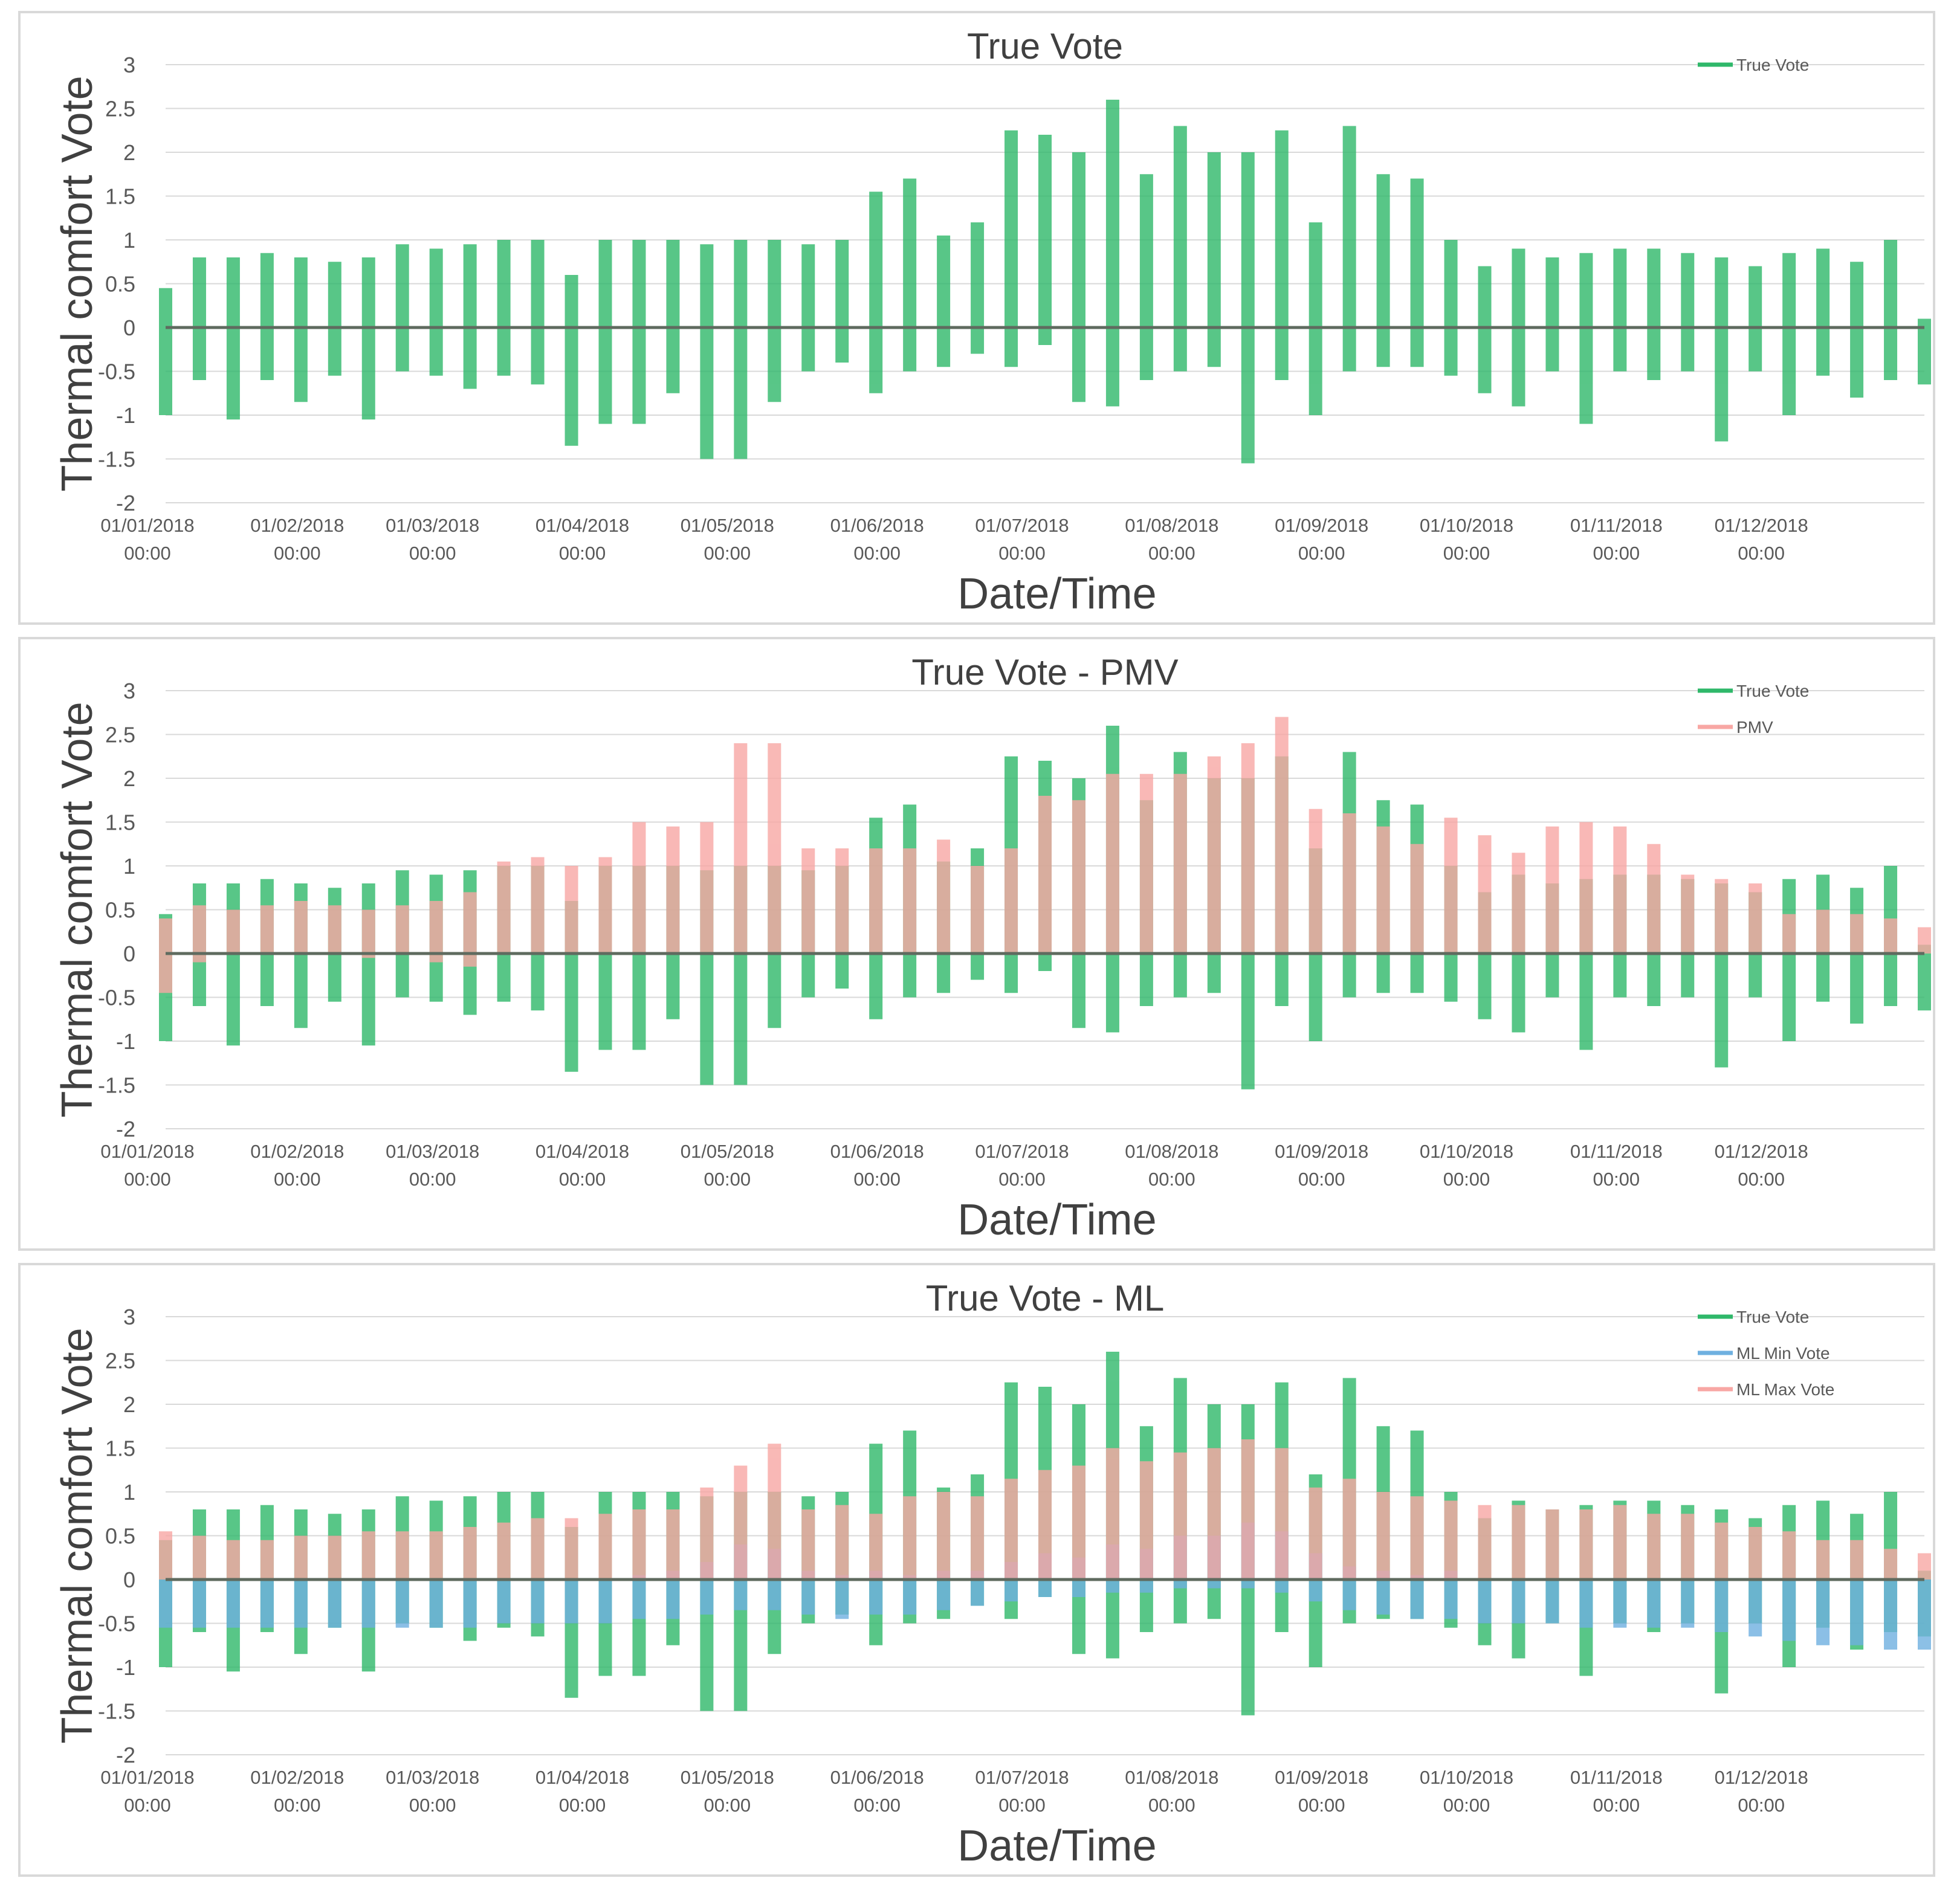 The image size is (1954, 1904). I want to click on y-tick-label: 3, so click(129, 691).